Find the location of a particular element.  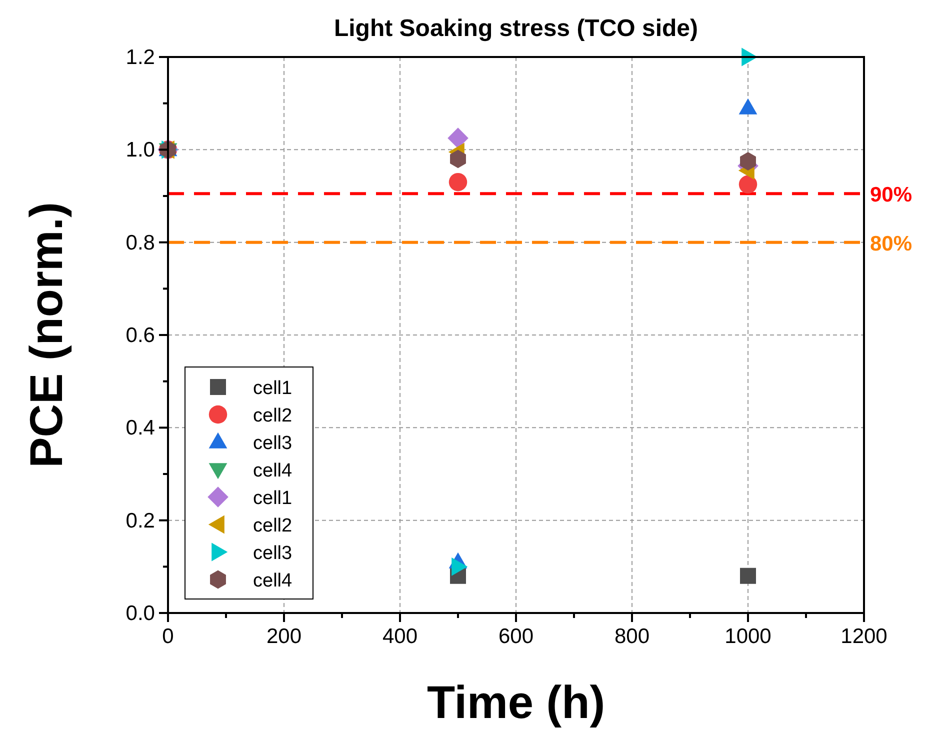

x-tick-label: 400 is located at coordinates (400, 636).